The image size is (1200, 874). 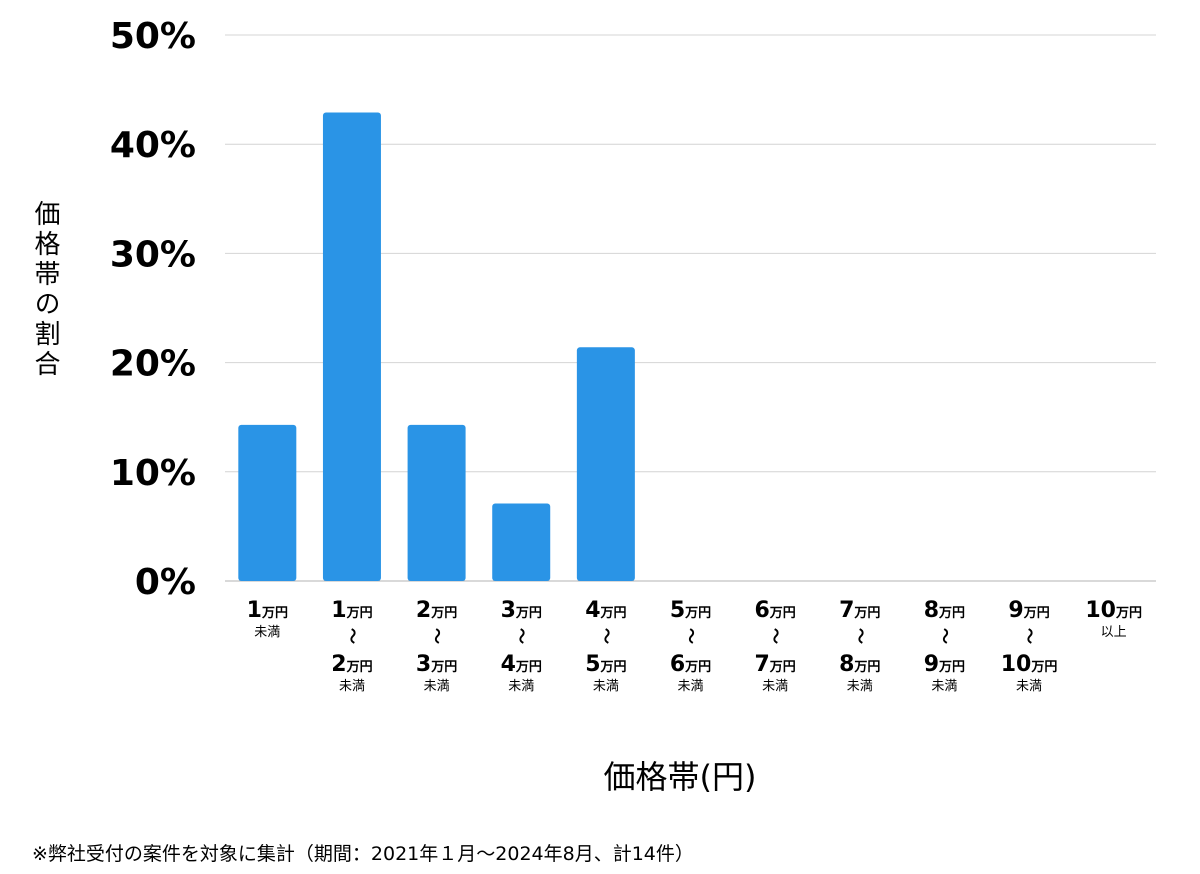 What do you see at coordinates (351, 664) in the screenshot?
I see `x-tick-to: 2万円` at bounding box center [351, 664].